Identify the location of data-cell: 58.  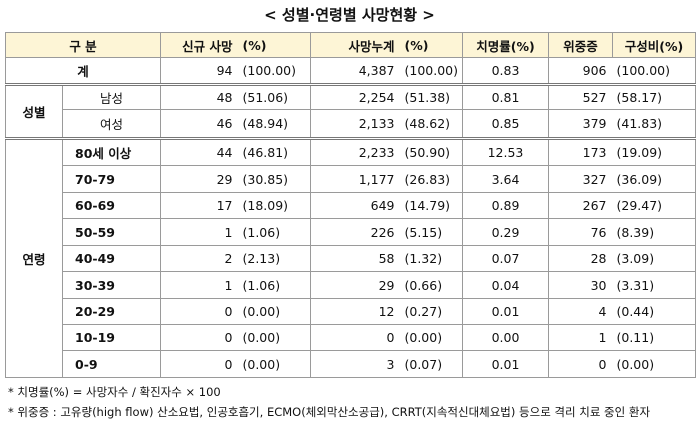
(355, 258).